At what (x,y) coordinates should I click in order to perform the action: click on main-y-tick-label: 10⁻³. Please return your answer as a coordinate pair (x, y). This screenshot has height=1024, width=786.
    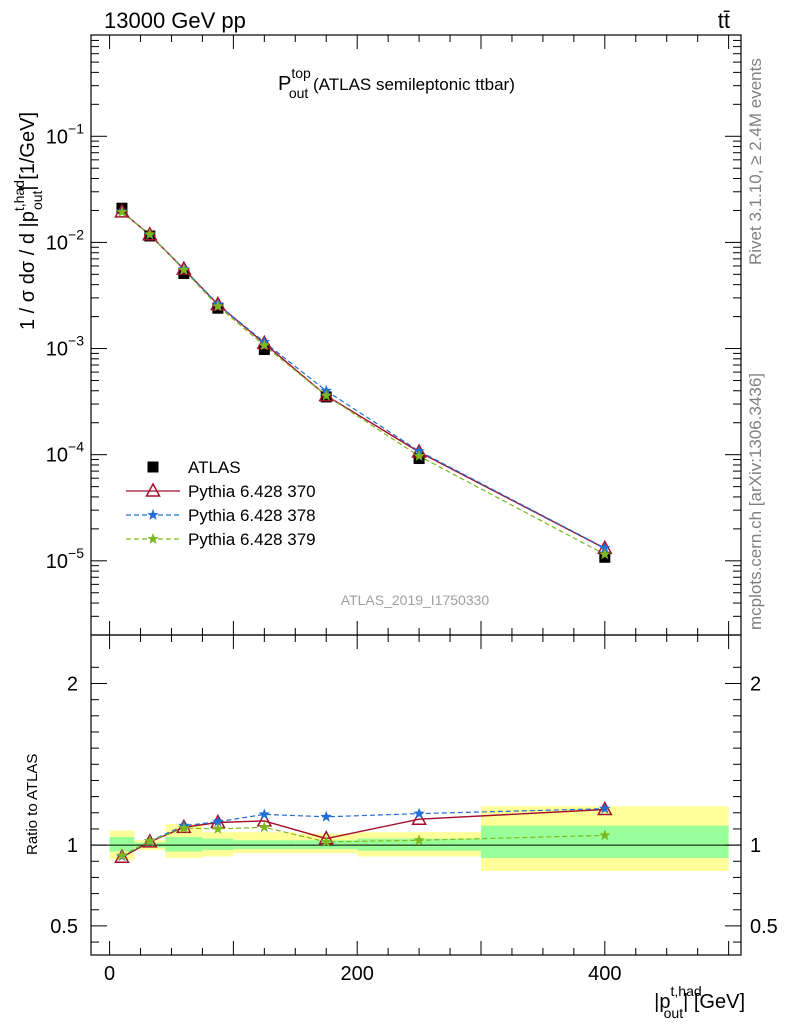
    Looking at the image, I should click on (65, 347).